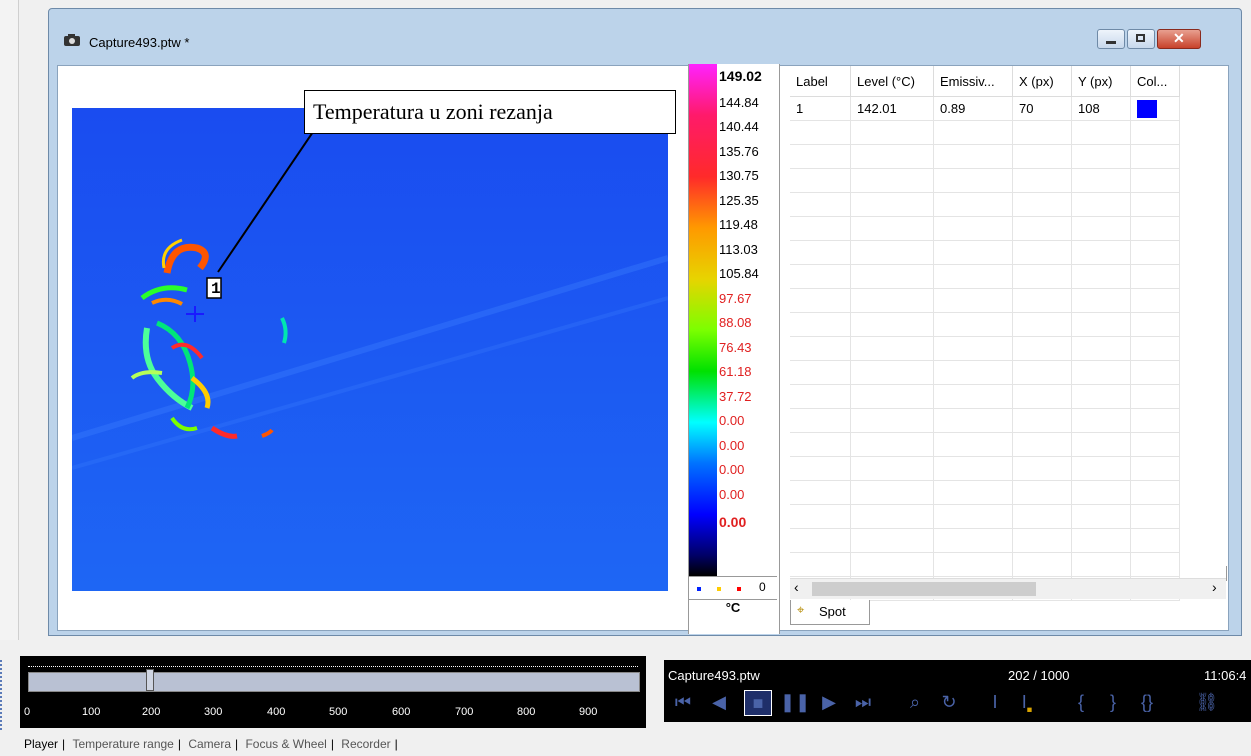 The height and width of the screenshot is (756, 1251). Describe the element at coordinates (123, 744) in the screenshot. I see `tab-temperature-range: Temperature range` at that location.